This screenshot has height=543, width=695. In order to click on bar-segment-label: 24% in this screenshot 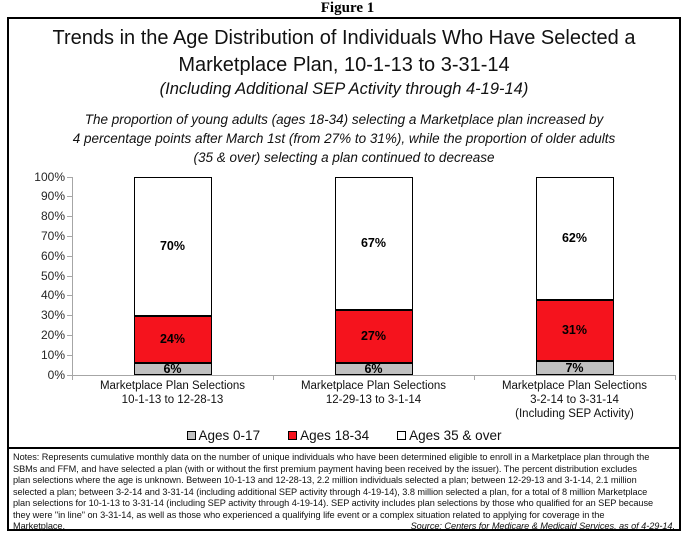, I will do `click(172, 339)`.